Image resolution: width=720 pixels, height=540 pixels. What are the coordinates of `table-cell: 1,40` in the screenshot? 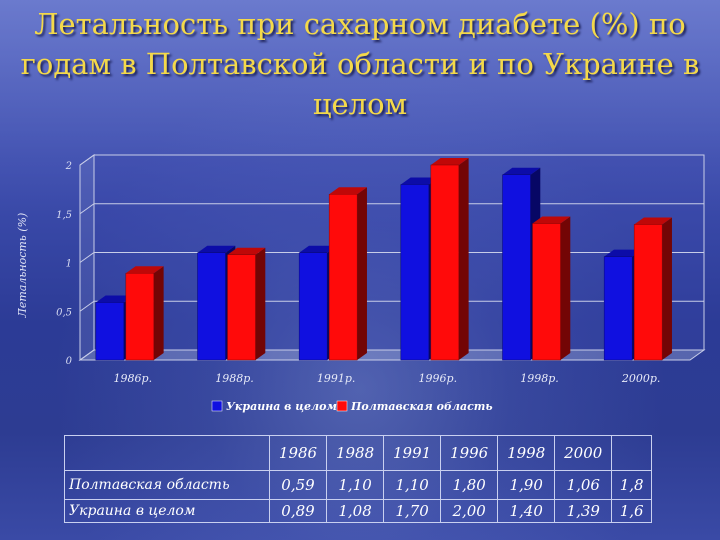 It's located at (526, 511).